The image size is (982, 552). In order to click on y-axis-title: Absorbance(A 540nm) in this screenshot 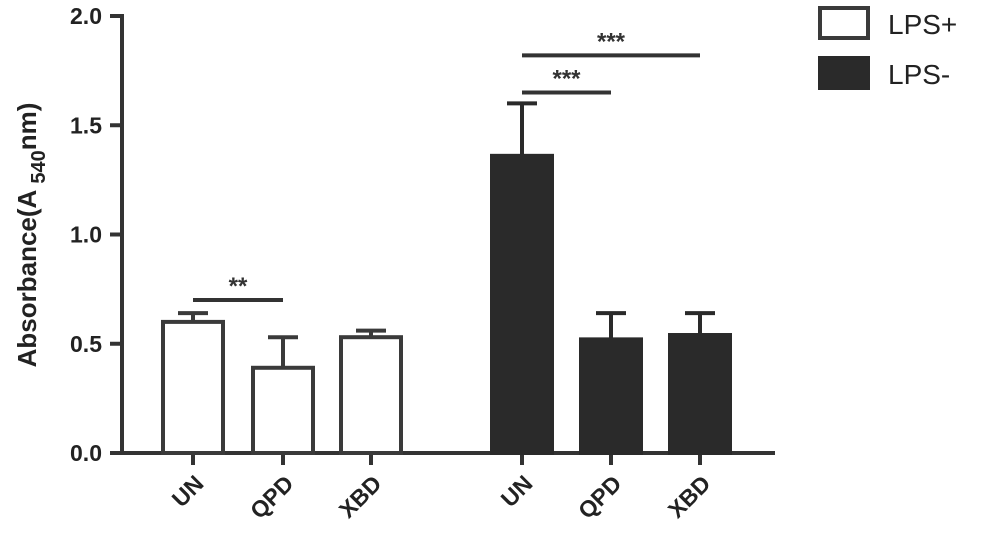, I will do `click(31, 235)`.